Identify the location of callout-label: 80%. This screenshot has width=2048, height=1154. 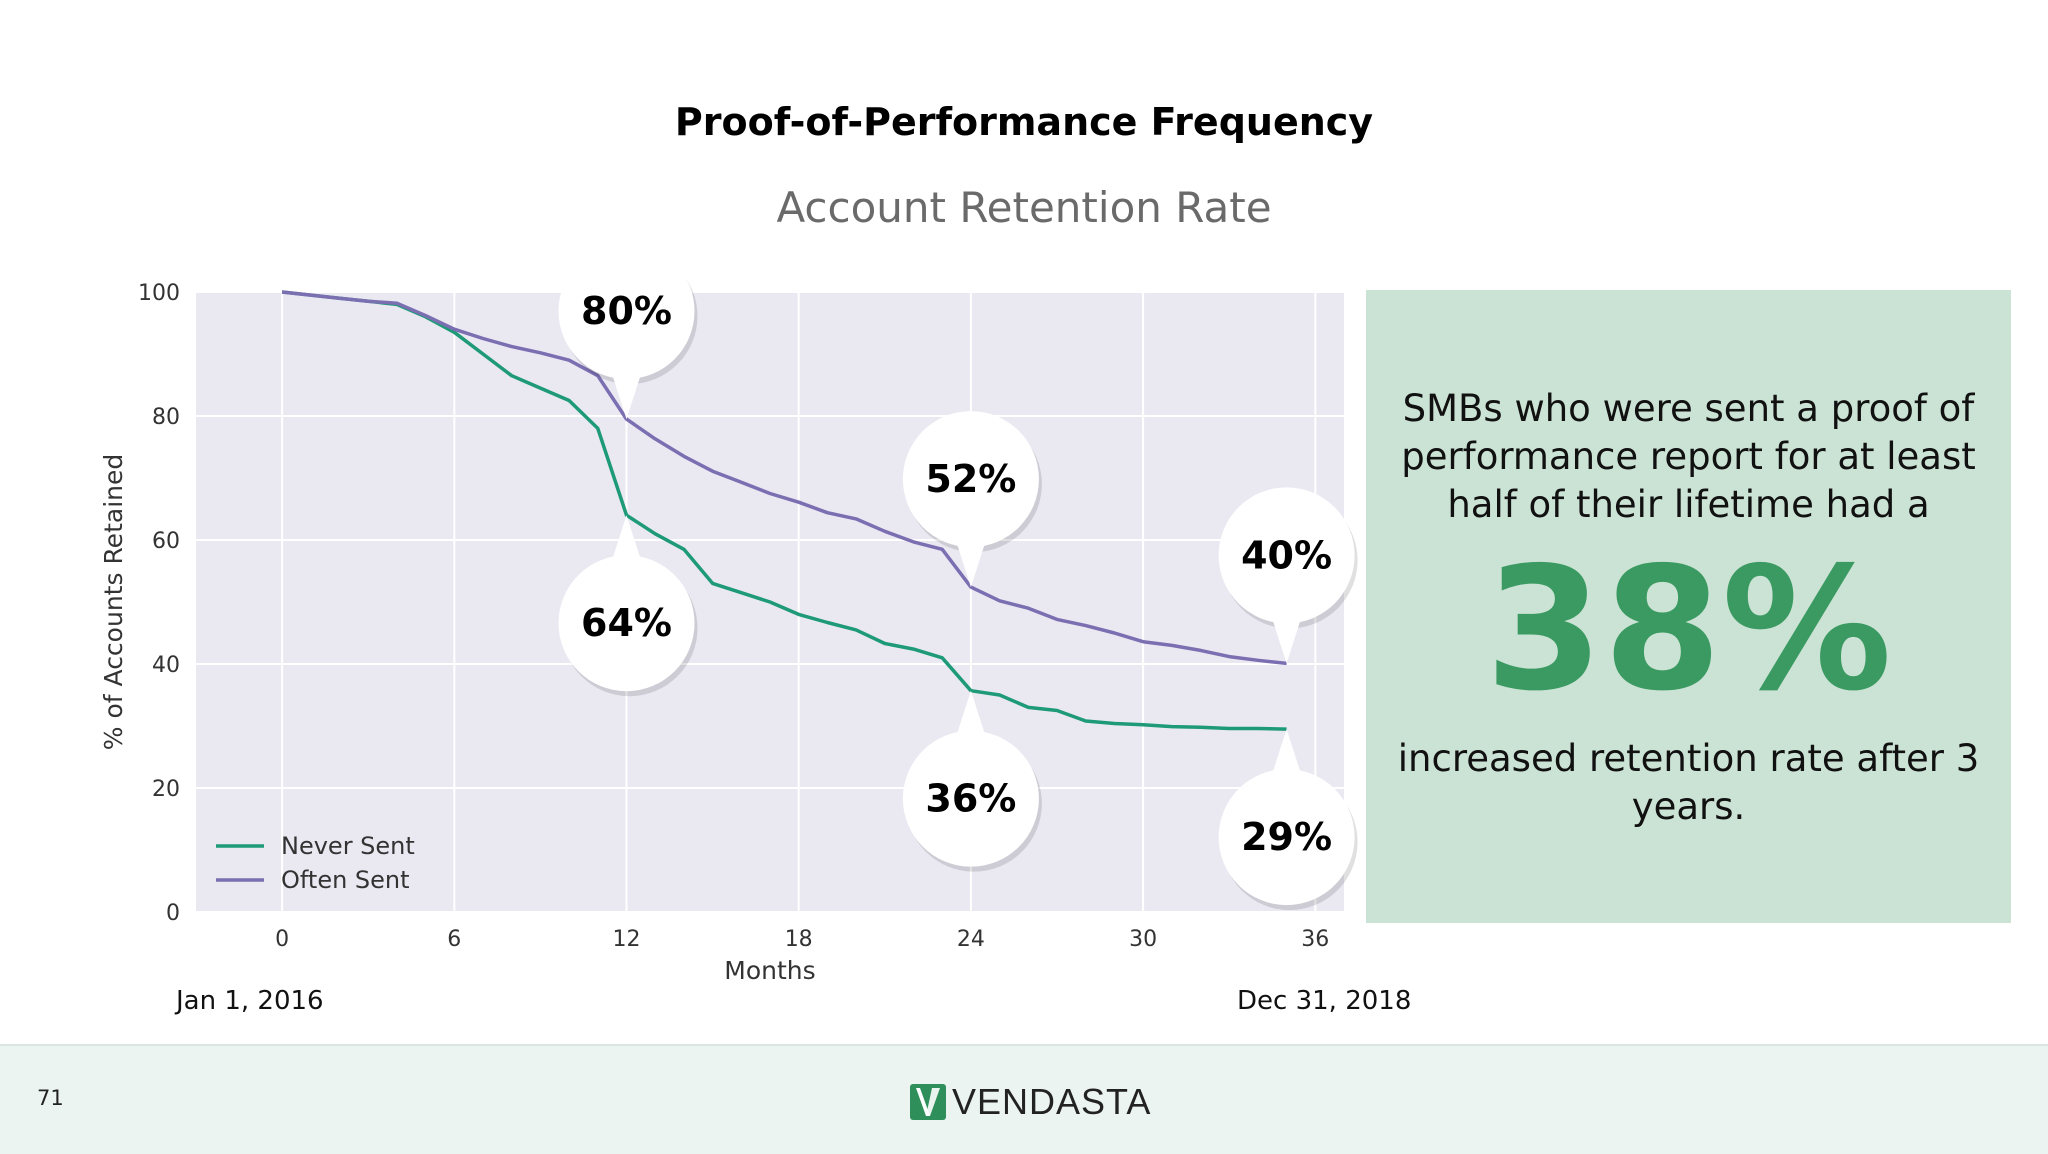
(626, 311).